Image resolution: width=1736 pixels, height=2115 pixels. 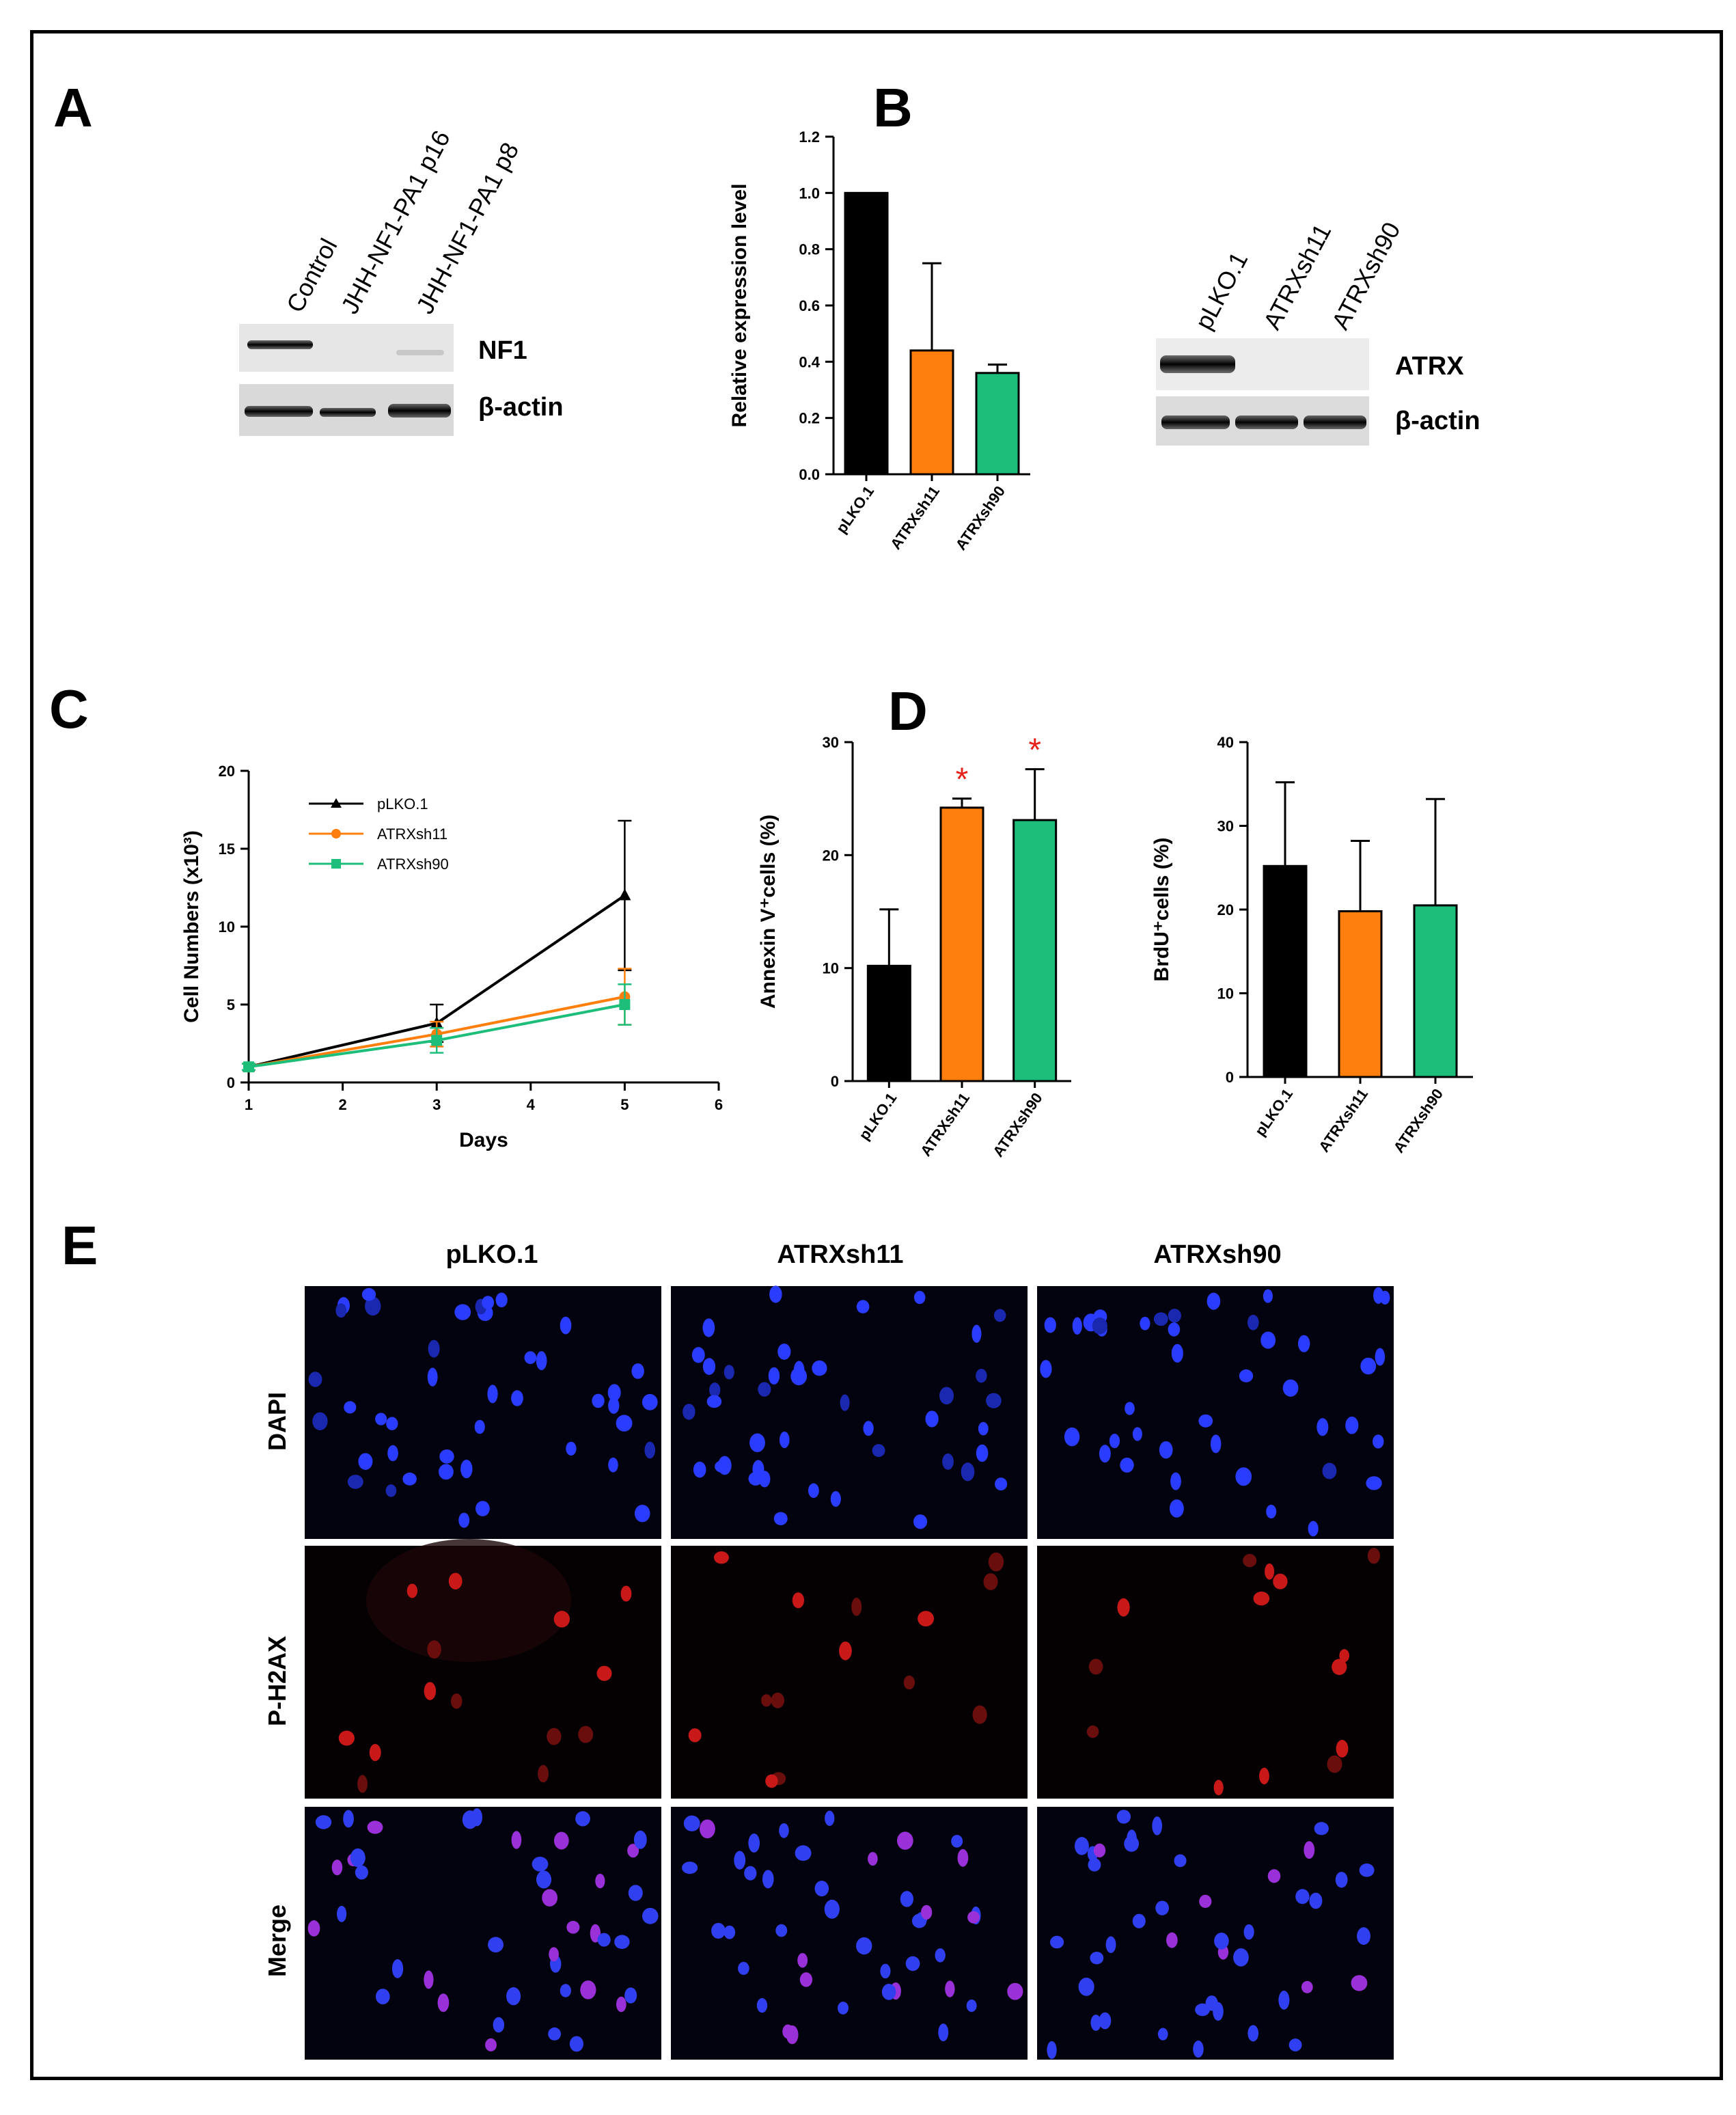 What do you see at coordinates (1343, 1121) in the screenshot?
I see `x-tick-label: ATRXsh11` at bounding box center [1343, 1121].